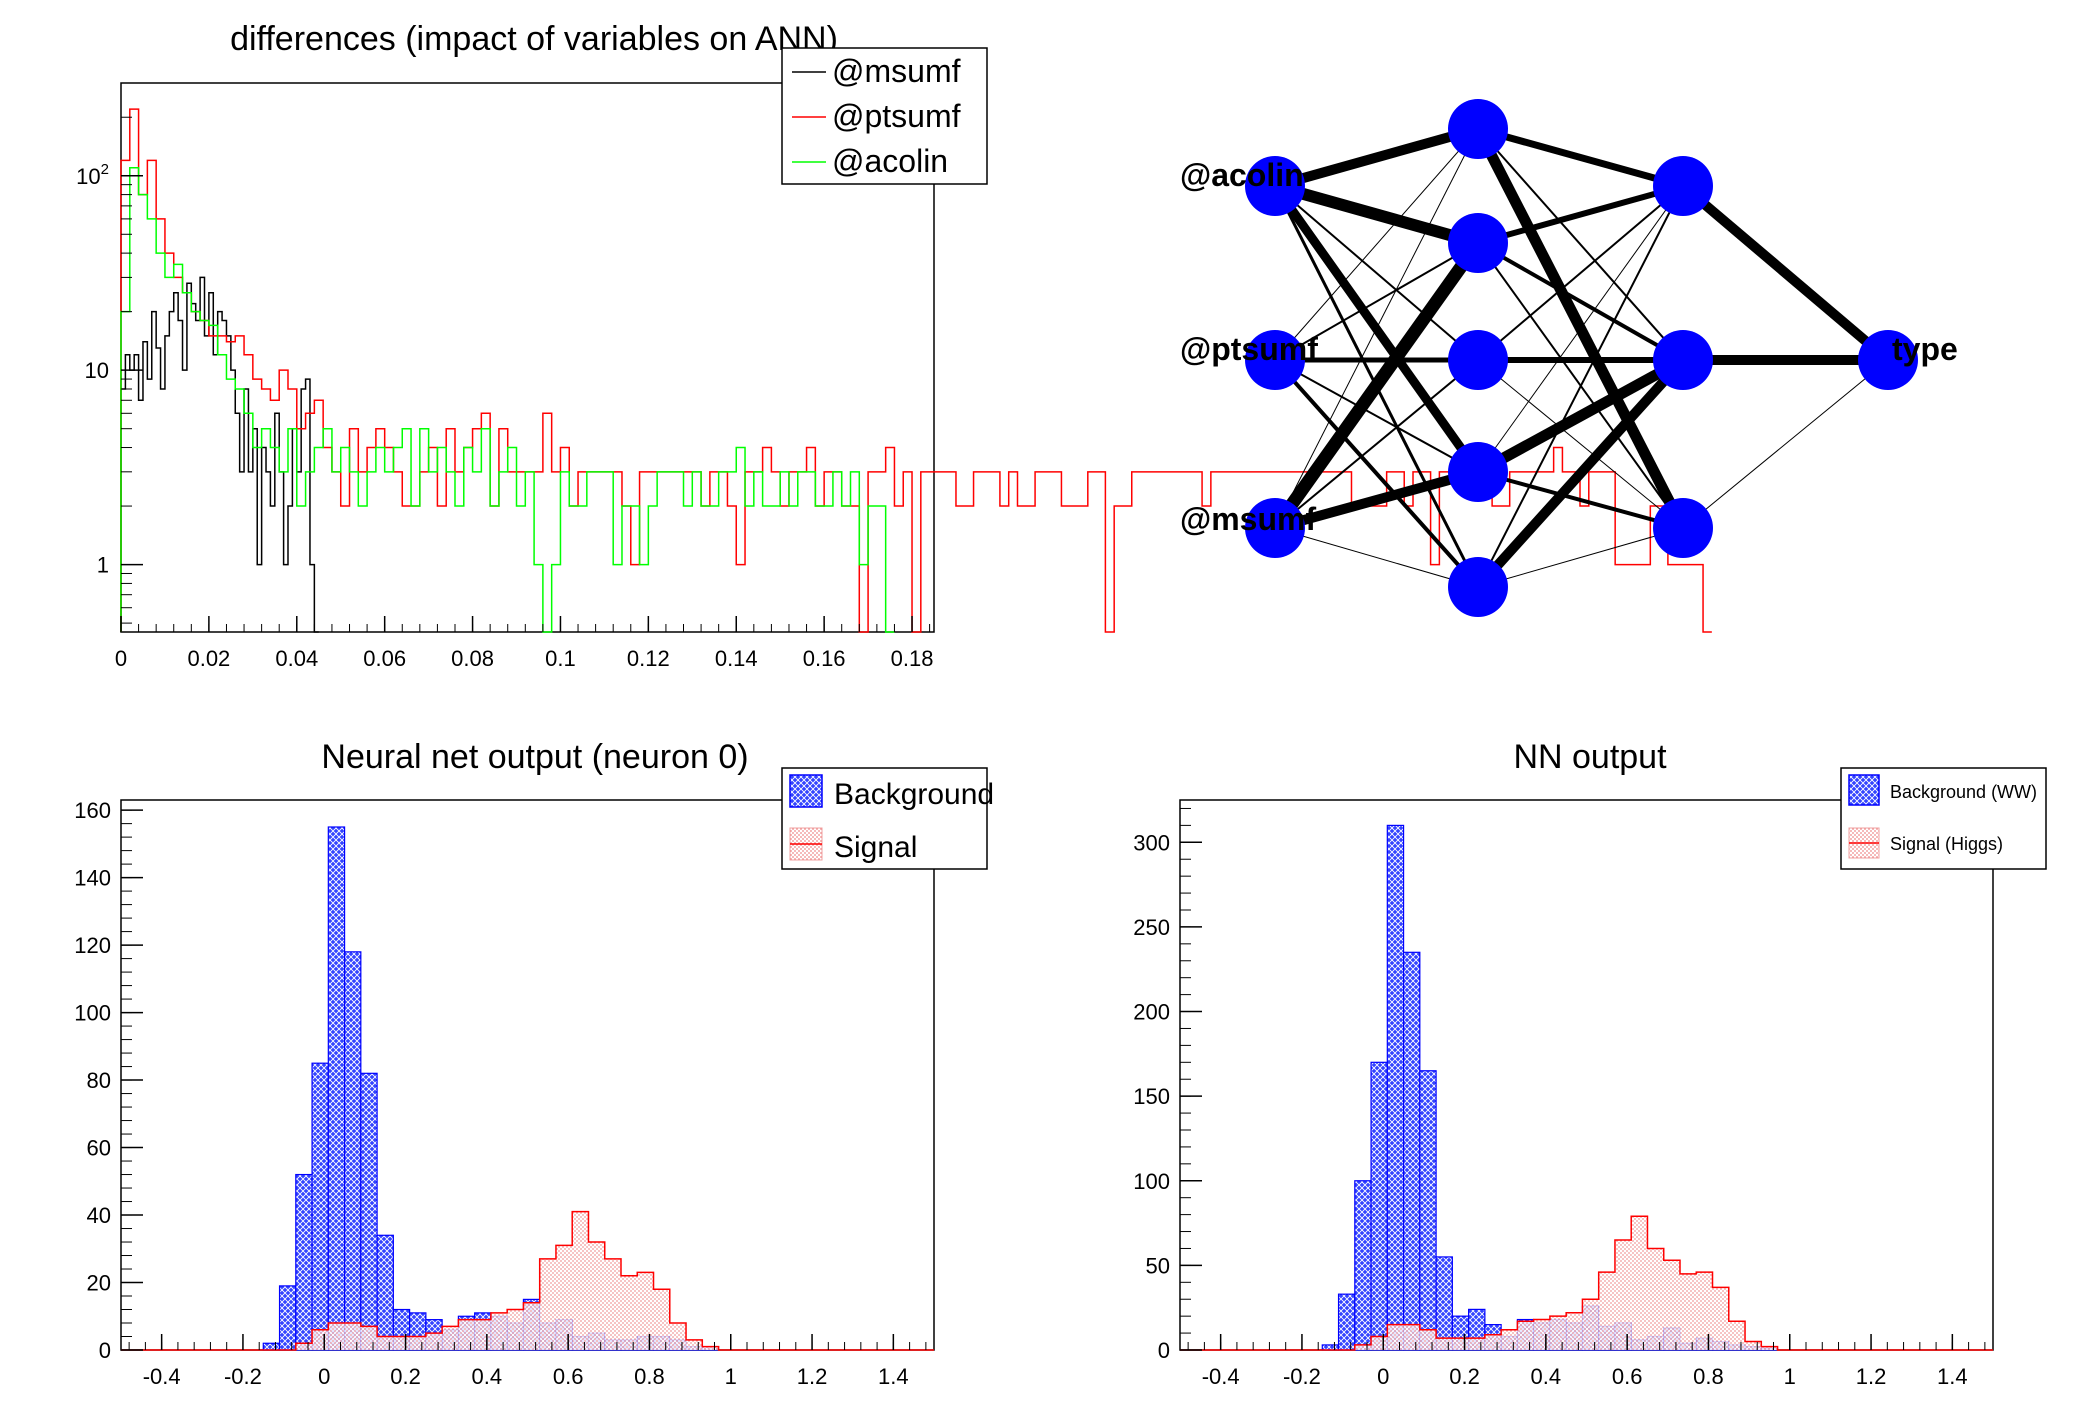  Describe the element at coordinates (1151, 1012) in the screenshot. I see `y-tick-label: 200` at that location.